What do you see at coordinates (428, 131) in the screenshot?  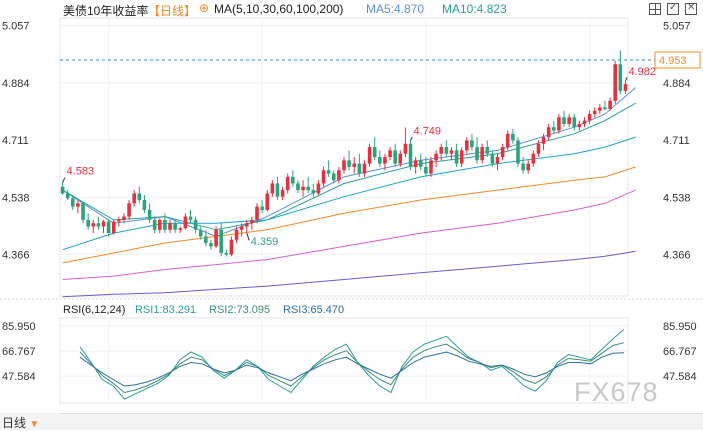 I see `annotation-mid_high: 4.749` at bounding box center [428, 131].